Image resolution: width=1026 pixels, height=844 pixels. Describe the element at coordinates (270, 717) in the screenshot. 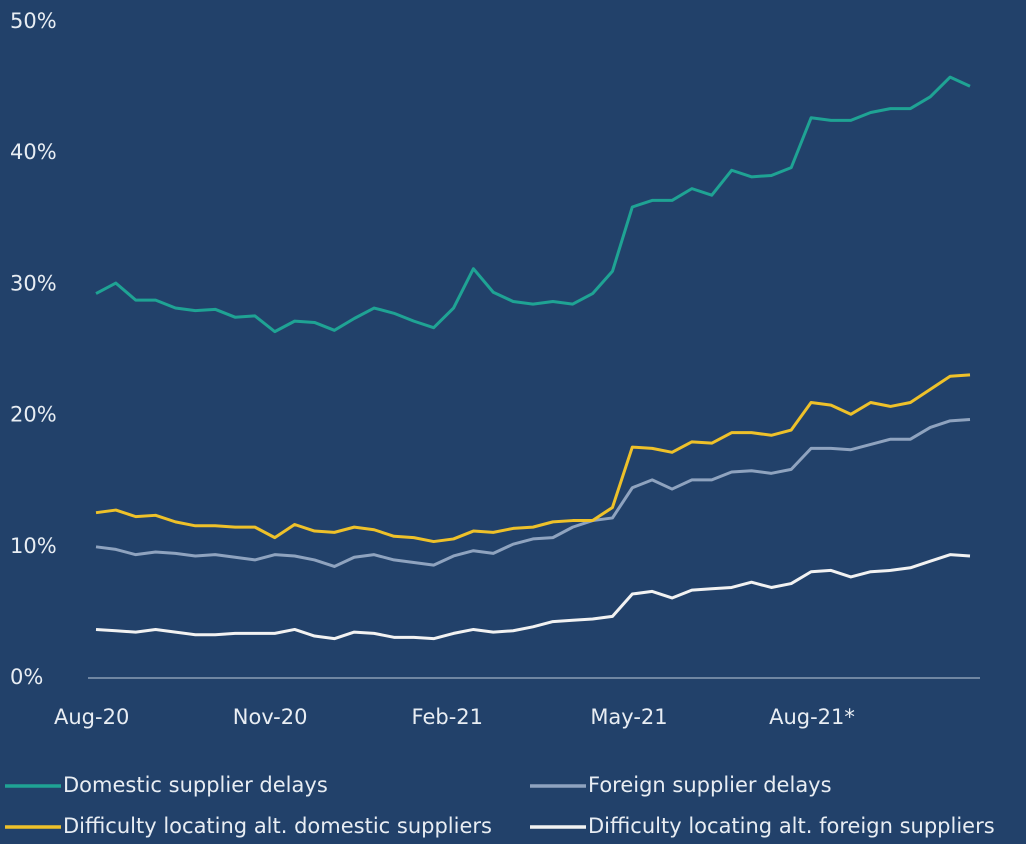

I see `x-tick-label: Nov-20` at that location.